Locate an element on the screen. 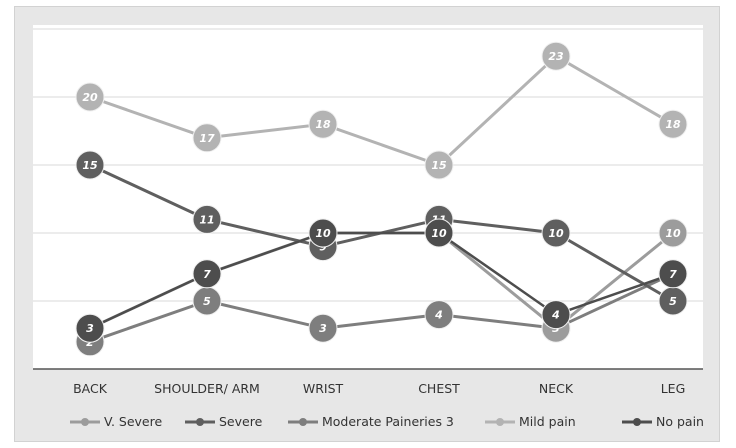  legend-item: No pain is located at coordinates (663, 421).